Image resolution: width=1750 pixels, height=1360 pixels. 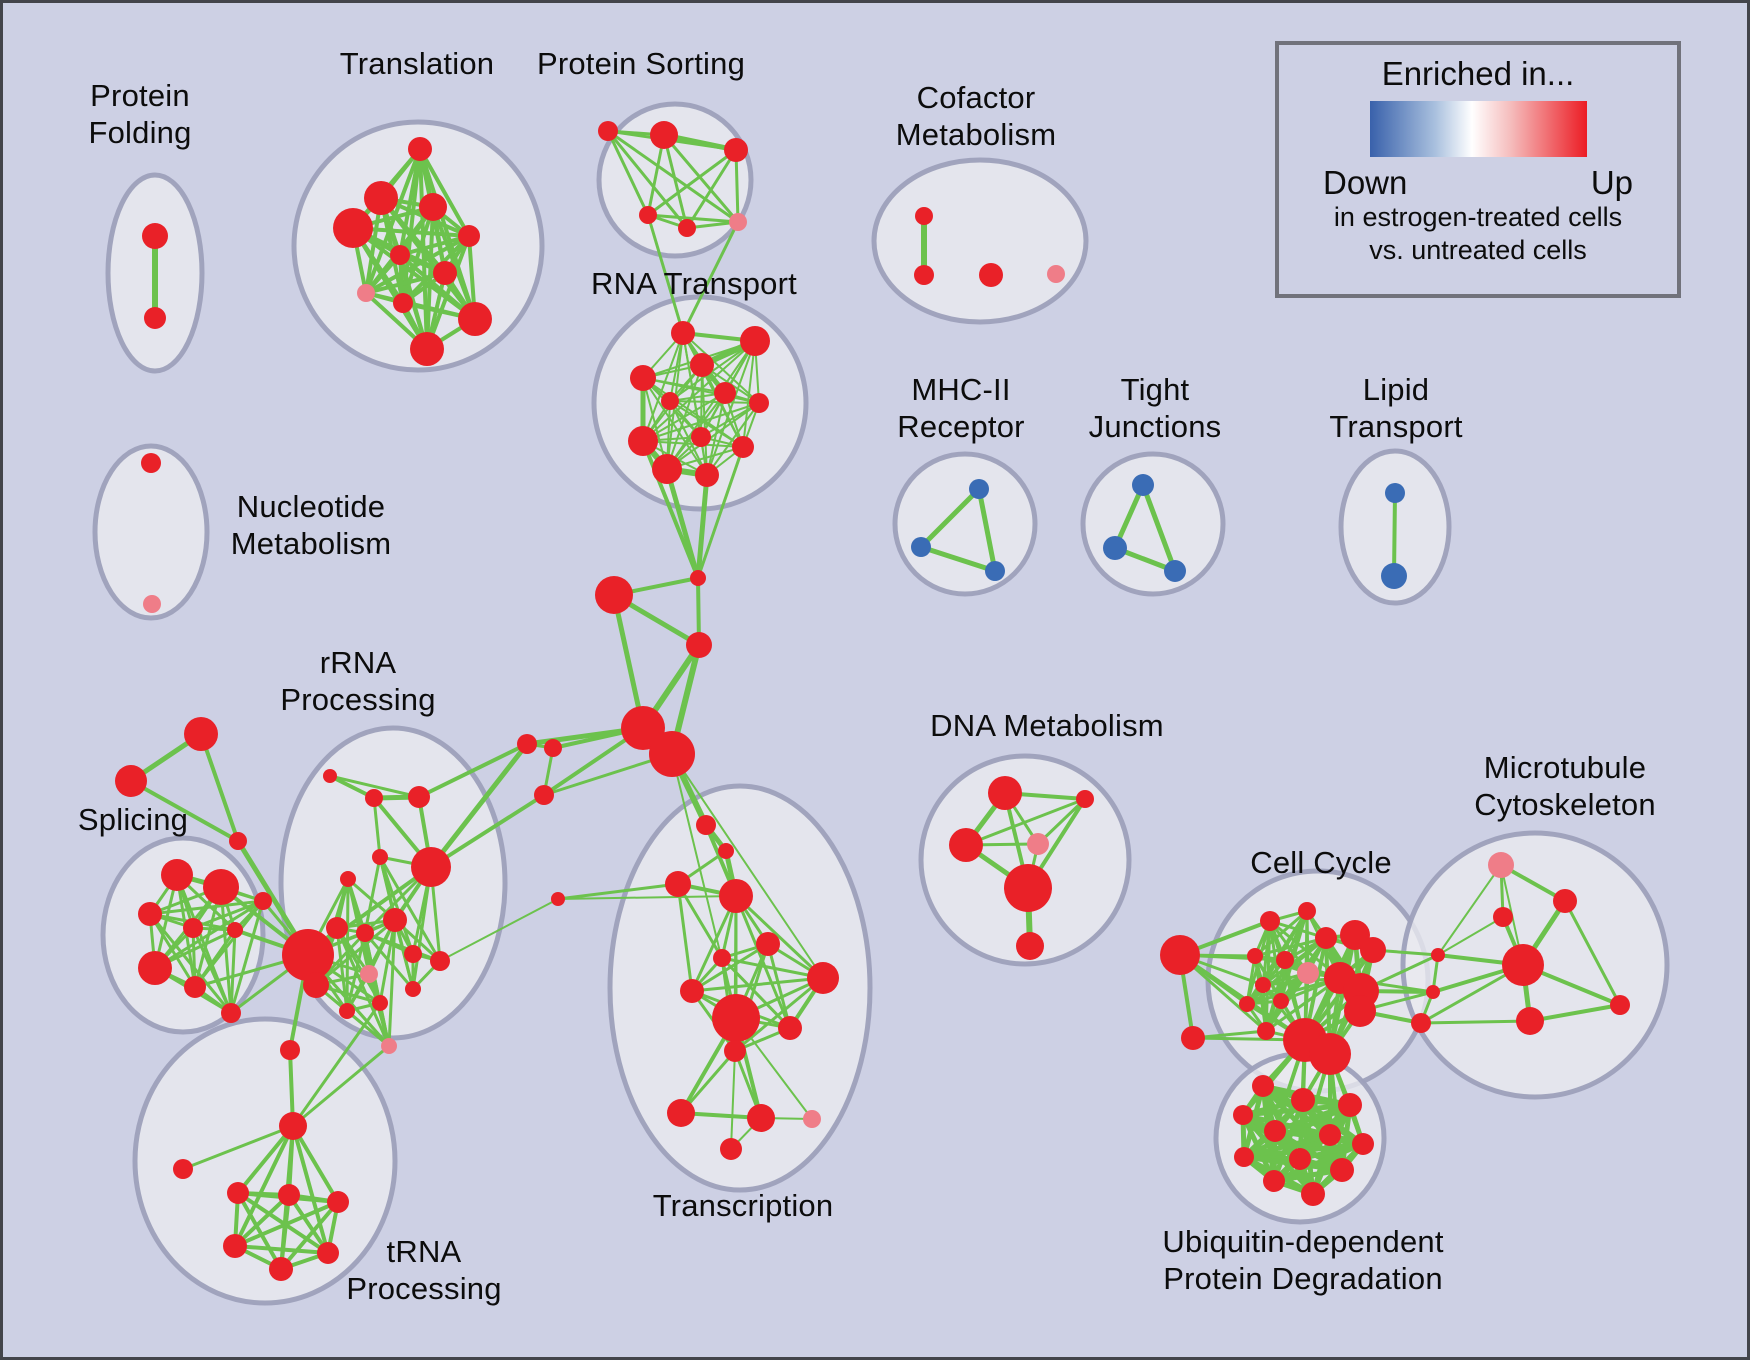 I want to click on node-mhc2, so click(x=921, y=547).